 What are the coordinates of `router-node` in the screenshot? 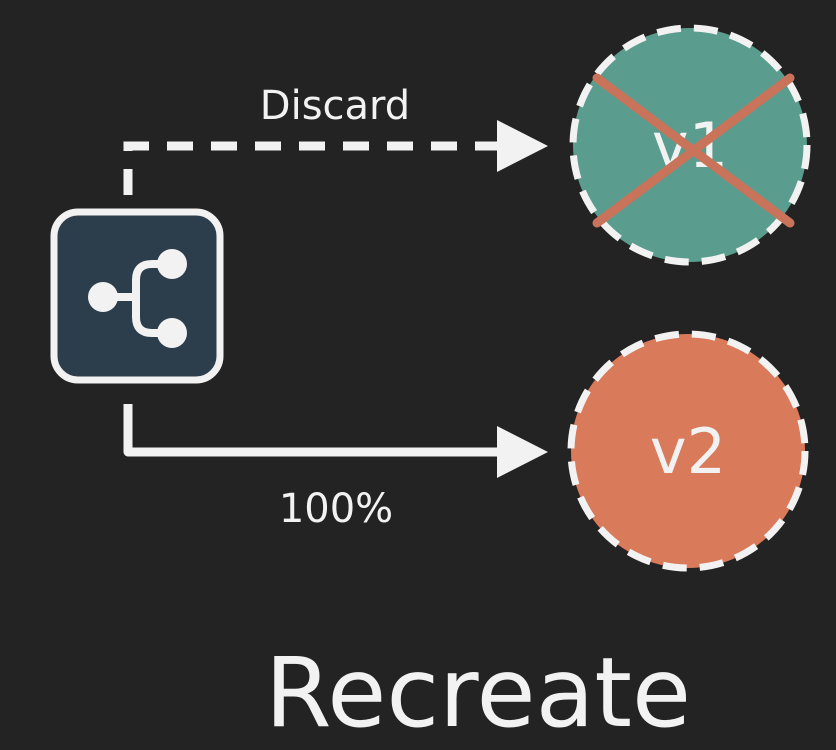 It's located at (137, 296).